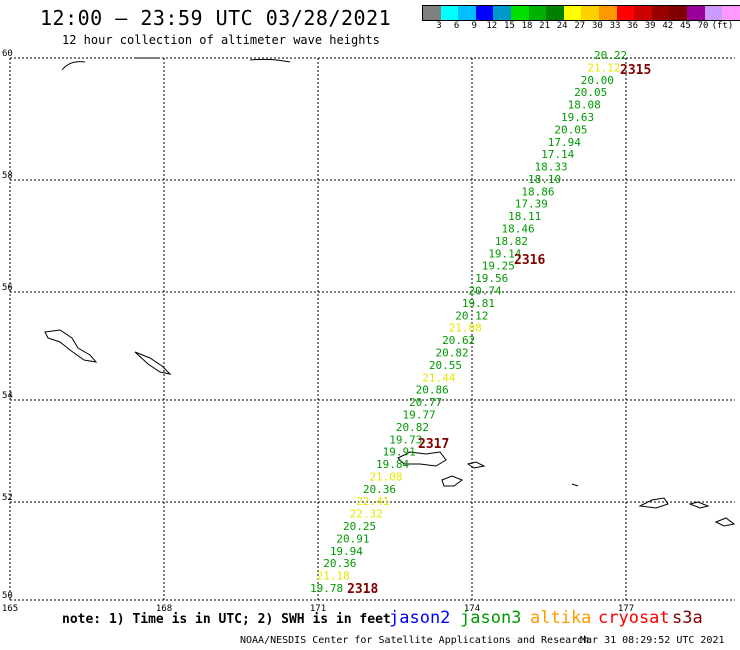  What do you see at coordinates (392, 464) in the screenshot?
I see `wave-height-label: 19.84` at bounding box center [392, 464].